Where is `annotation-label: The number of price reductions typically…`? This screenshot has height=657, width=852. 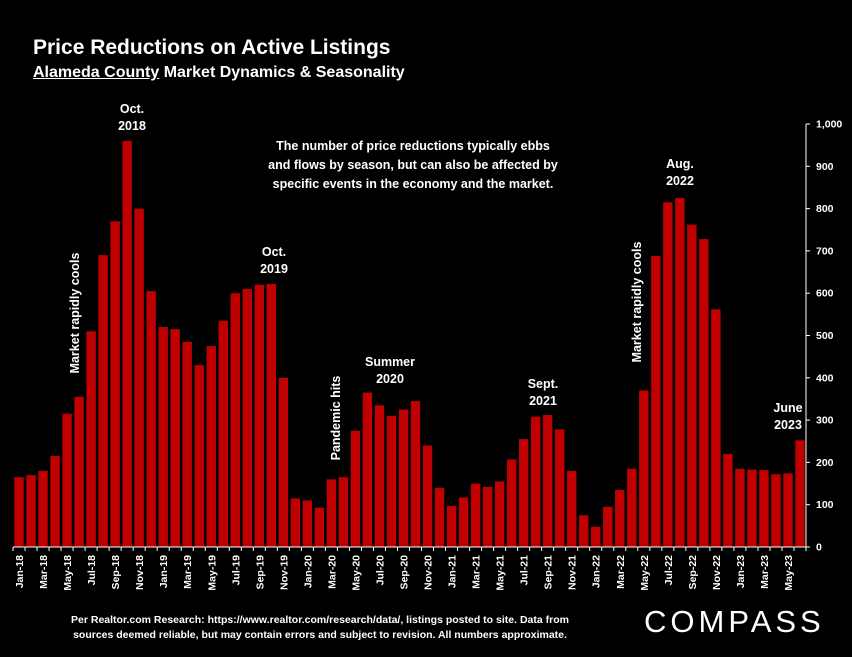
annotation-label: The number of price reductions typically… is located at coordinates (413, 146).